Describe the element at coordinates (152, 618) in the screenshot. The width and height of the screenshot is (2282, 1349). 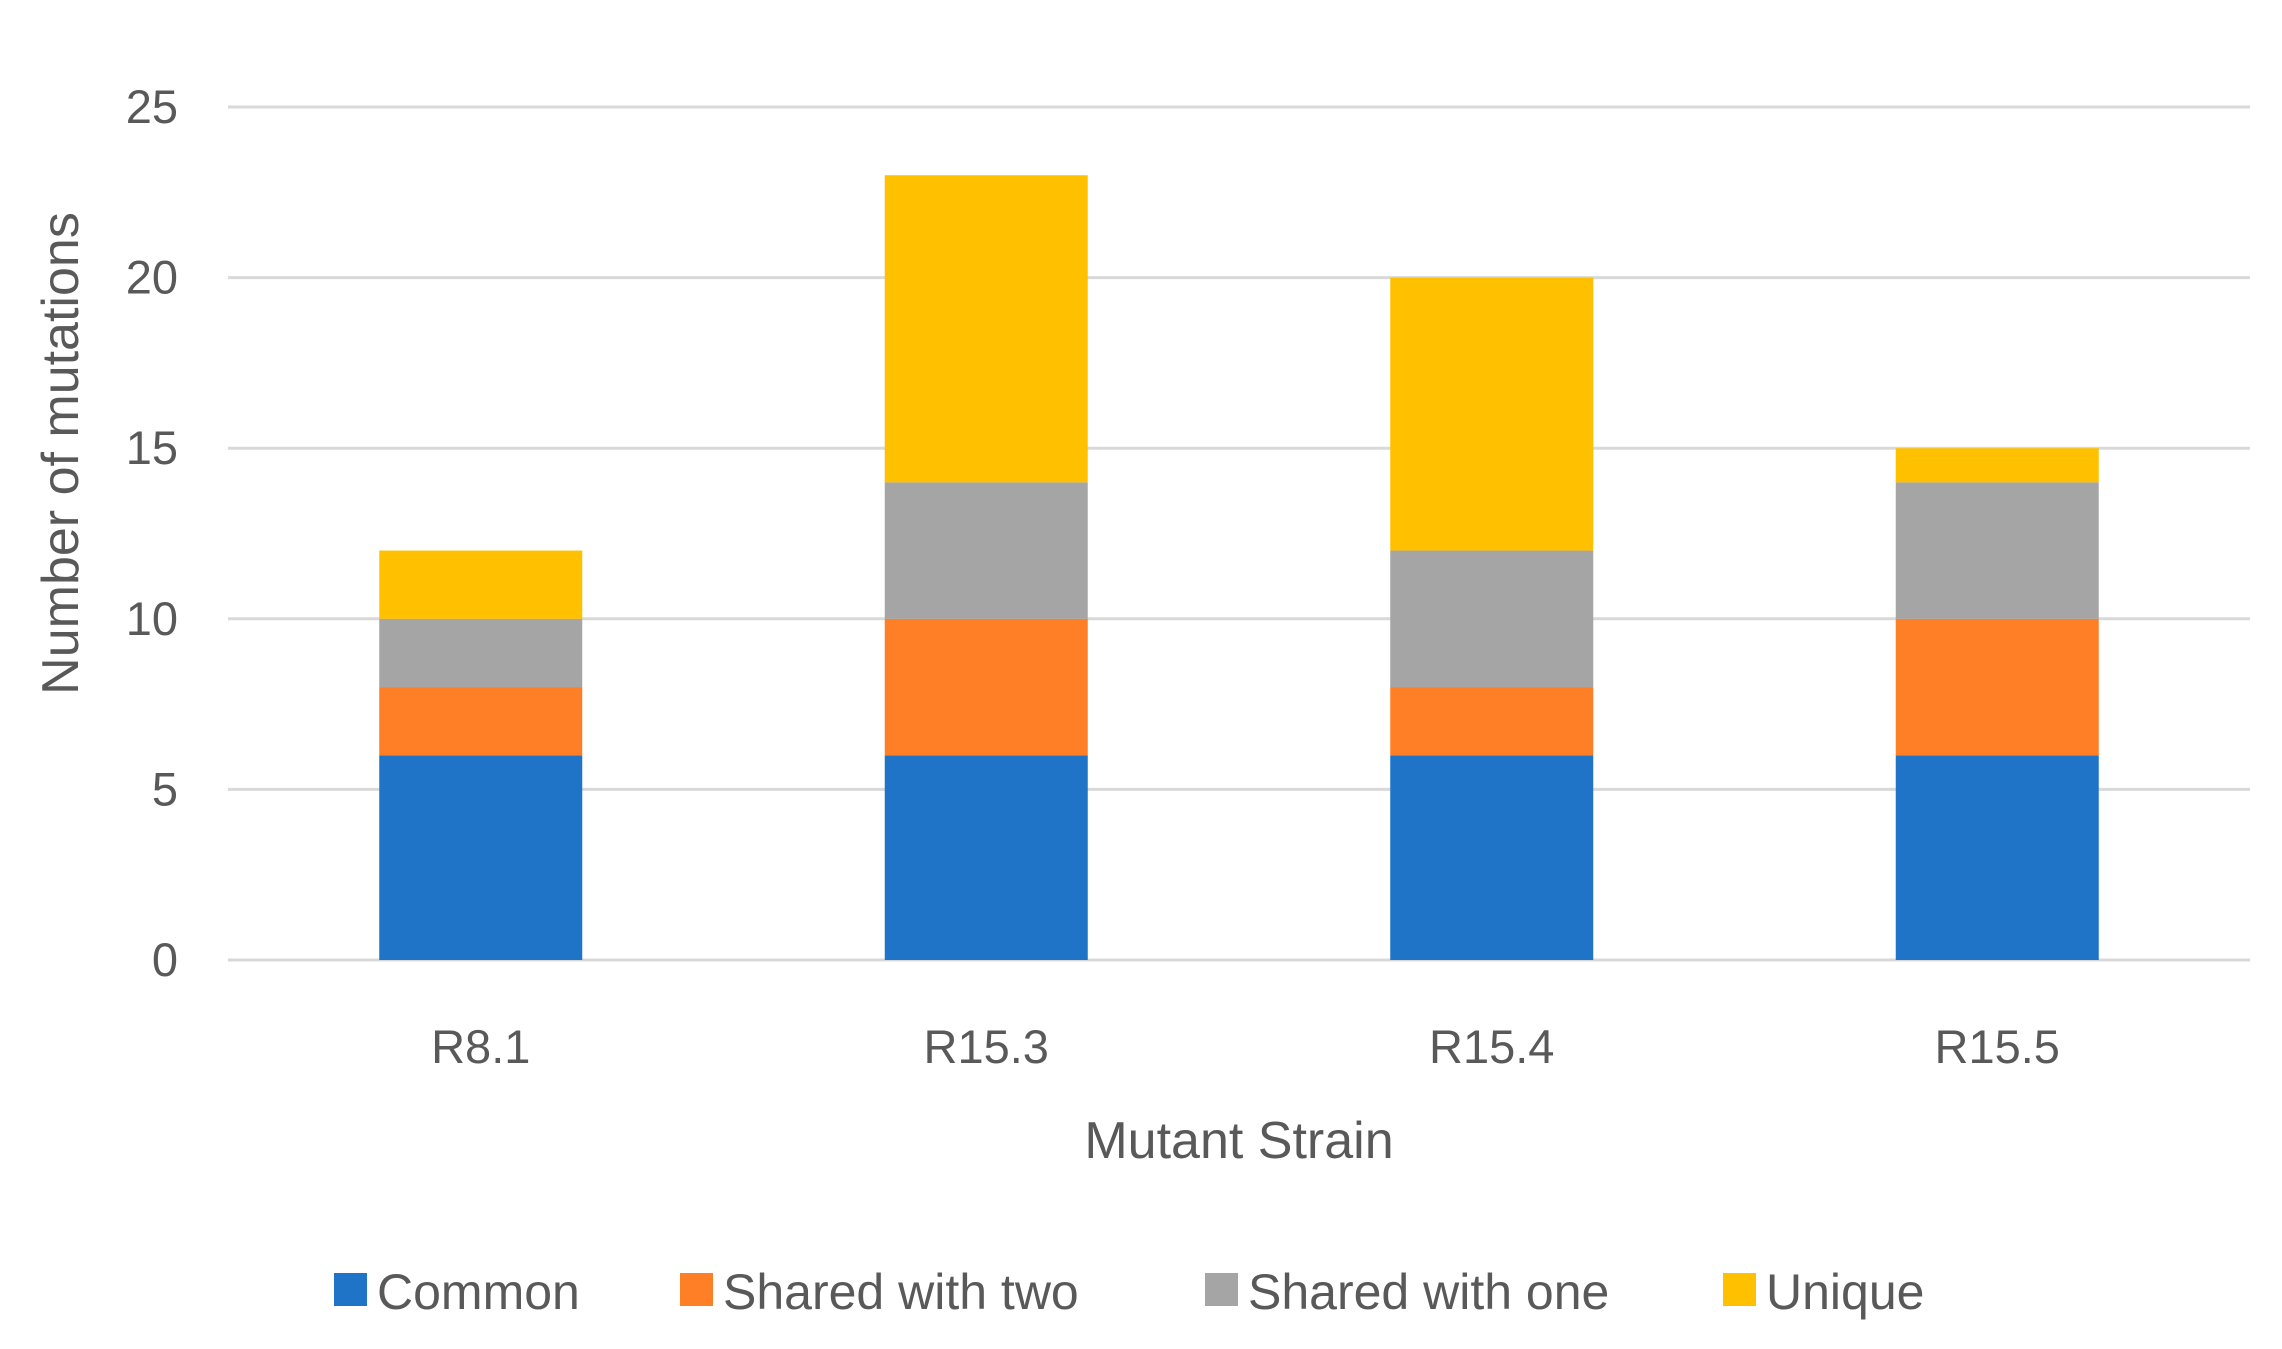
I see `y-tick-label: 10` at that location.